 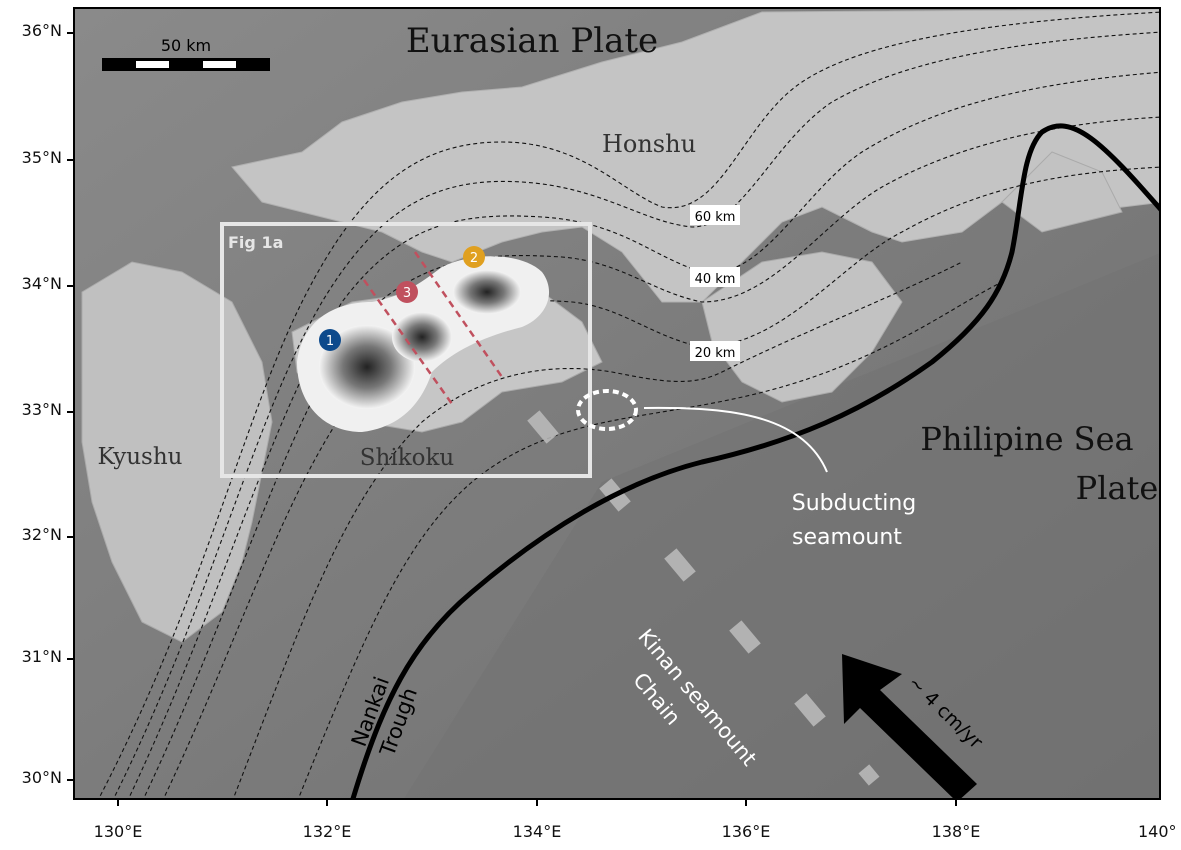 I want to click on eurasian-plate-label: Eurasian Plate, so click(x=532, y=41).